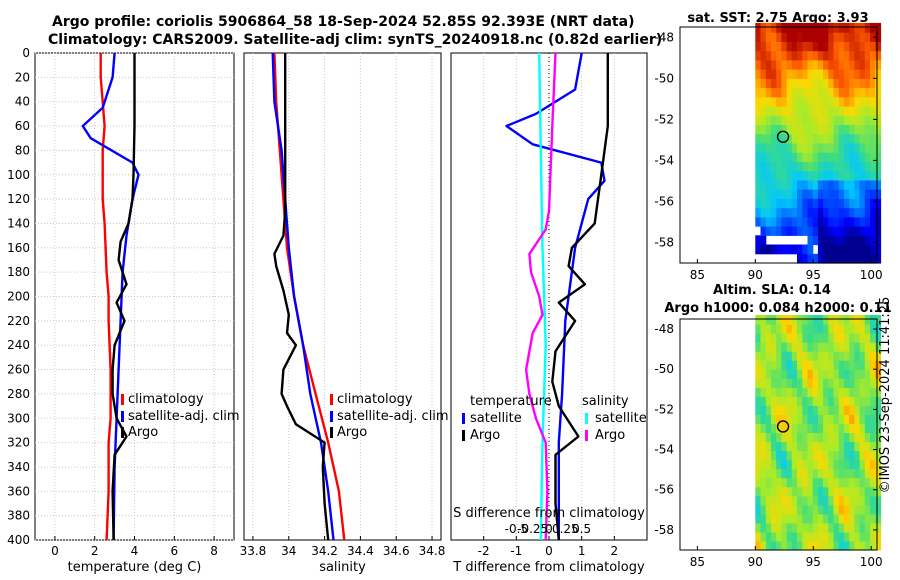 The width and height of the screenshot is (900, 580). What do you see at coordinates (396, 551) in the screenshot?
I see `salinity-xtick-label: 34.6` at bounding box center [396, 551].